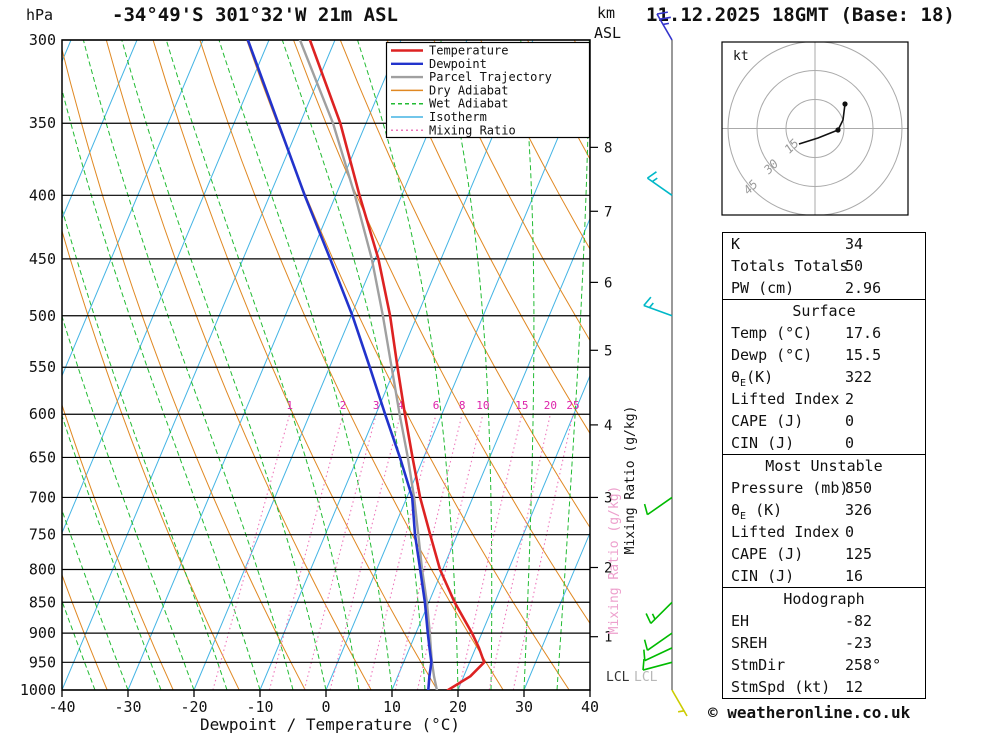  Describe the element at coordinates (330, 724) in the screenshot. I see `svg-text: Dewpoint / Temperature (°C)` at that location.